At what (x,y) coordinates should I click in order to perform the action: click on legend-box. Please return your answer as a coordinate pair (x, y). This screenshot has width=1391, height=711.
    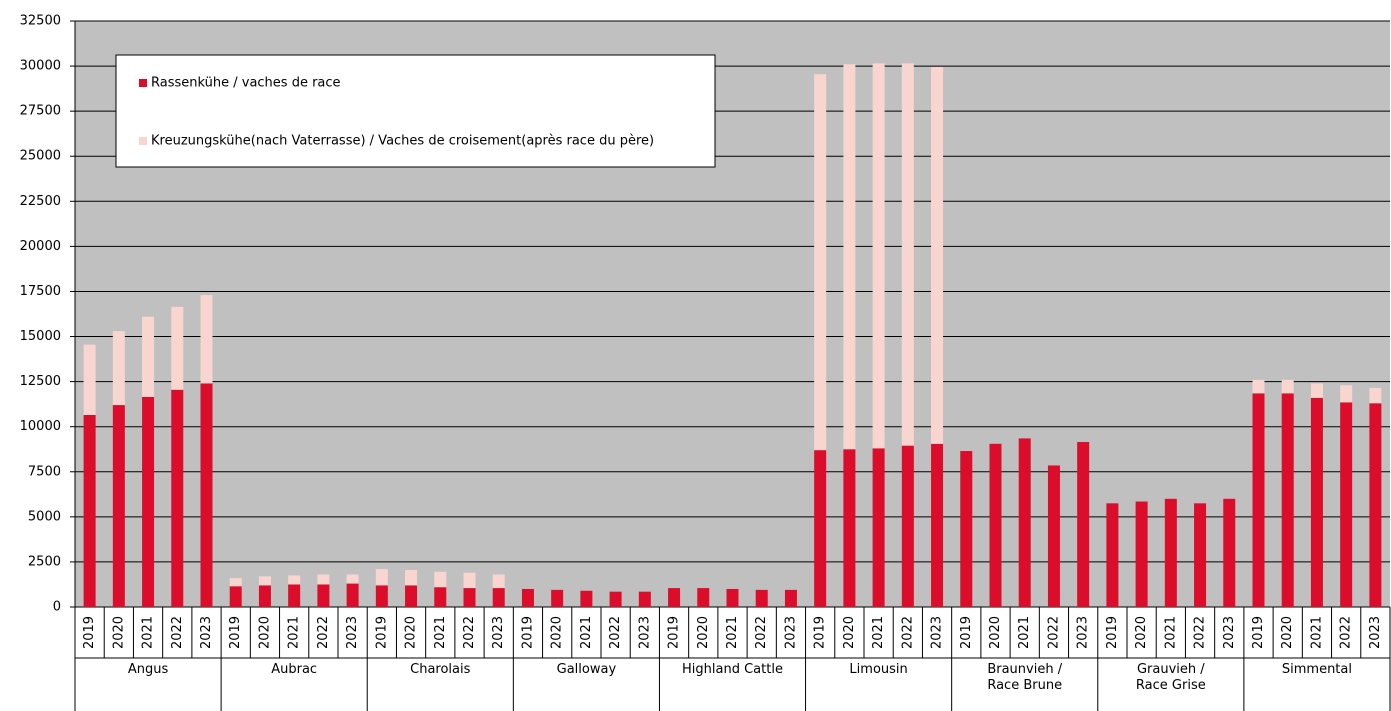
    Looking at the image, I should click on (415, 111).